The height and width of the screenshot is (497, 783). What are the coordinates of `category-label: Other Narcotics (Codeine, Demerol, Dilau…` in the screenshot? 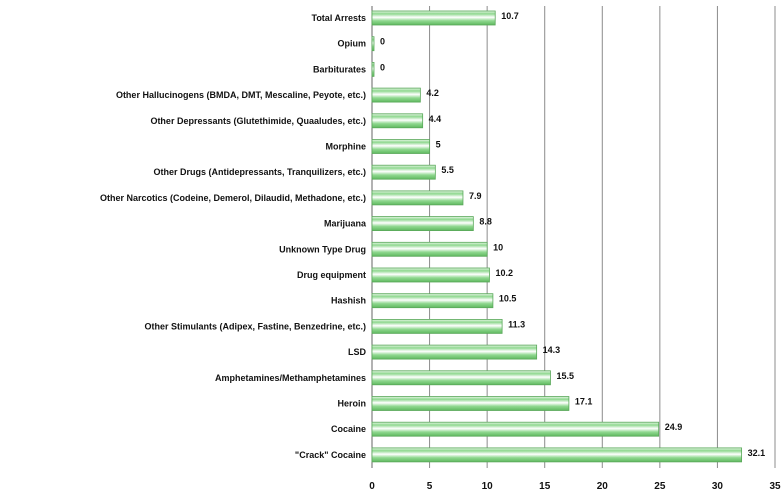 It's located at (233, 198).